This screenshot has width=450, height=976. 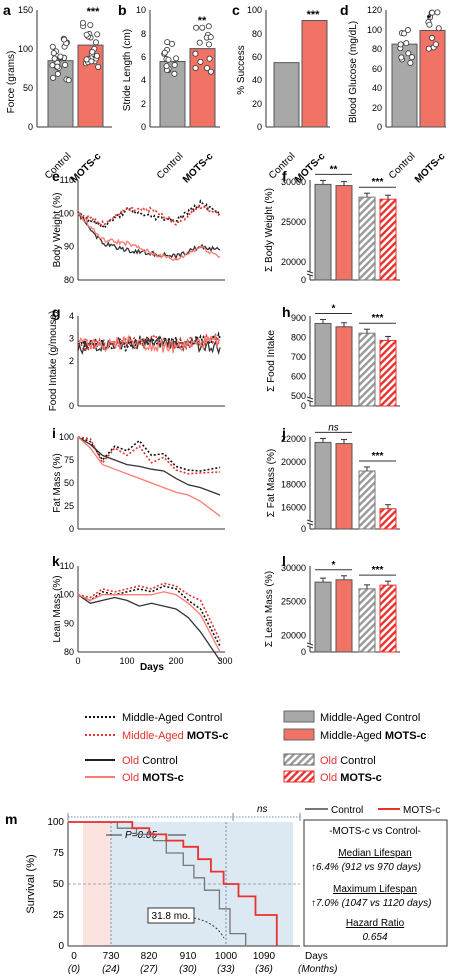 I want to click on tick-i-0: 0, so click(x=71, y=529).